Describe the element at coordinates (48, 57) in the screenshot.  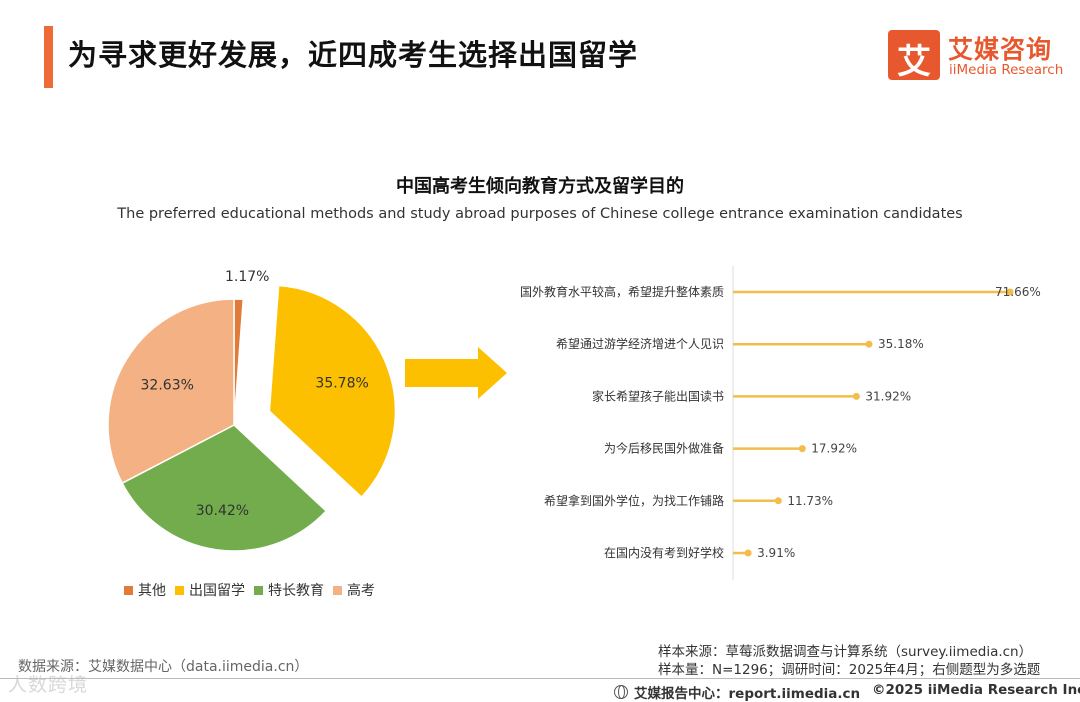
I see `title-accent-bar` at that location.